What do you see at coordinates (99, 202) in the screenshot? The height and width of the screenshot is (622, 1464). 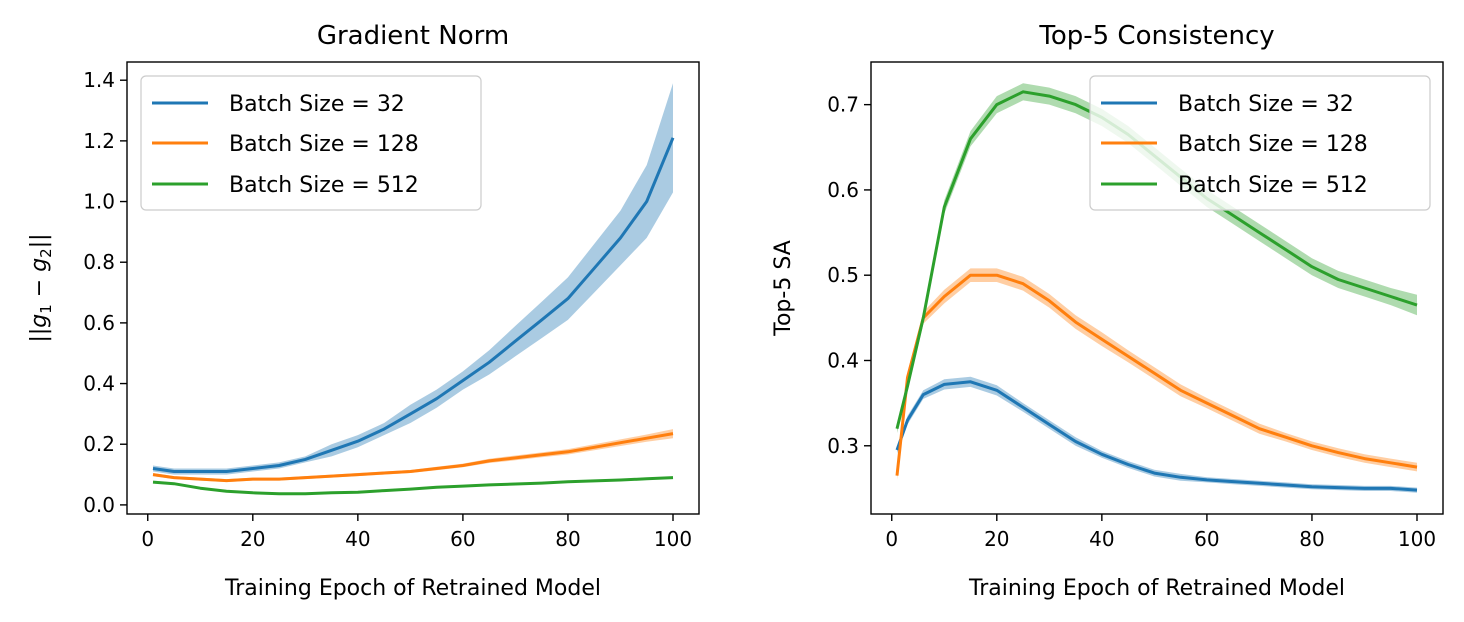 I see `y-tick-label: 1.0` at bounding box center [99, 202].